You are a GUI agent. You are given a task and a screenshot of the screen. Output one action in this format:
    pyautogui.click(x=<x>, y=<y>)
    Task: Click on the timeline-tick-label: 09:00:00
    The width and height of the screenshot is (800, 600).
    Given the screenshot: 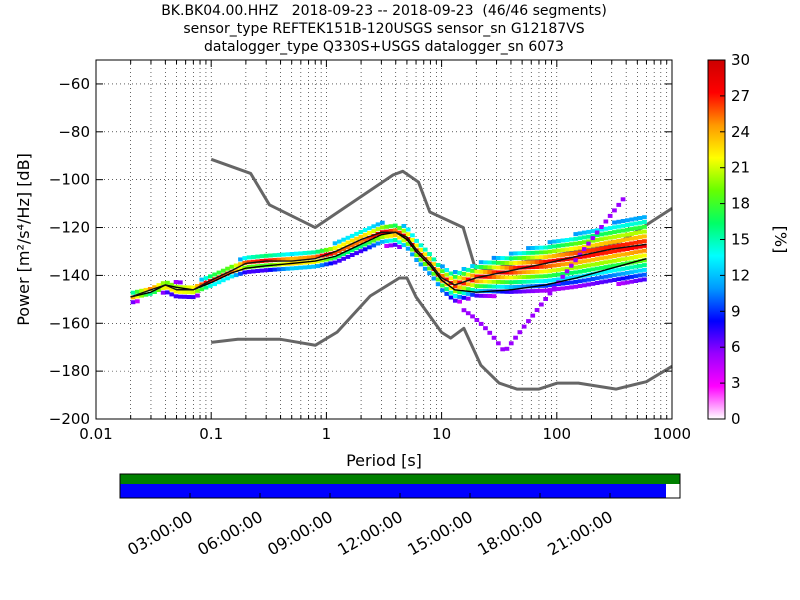 What is the action you would take?
    pyautogui.click(x=300, y=533)
    